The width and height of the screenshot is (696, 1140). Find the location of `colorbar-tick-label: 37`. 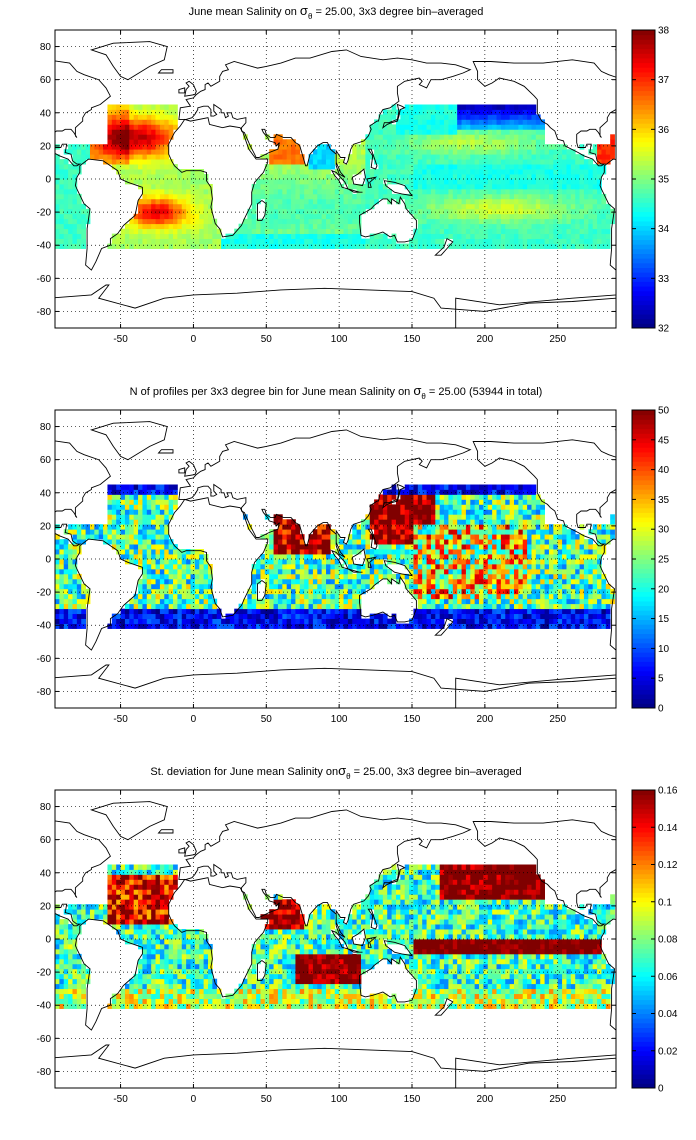

colorbar-tick-label: 37 is located at coordinates (664, 80).